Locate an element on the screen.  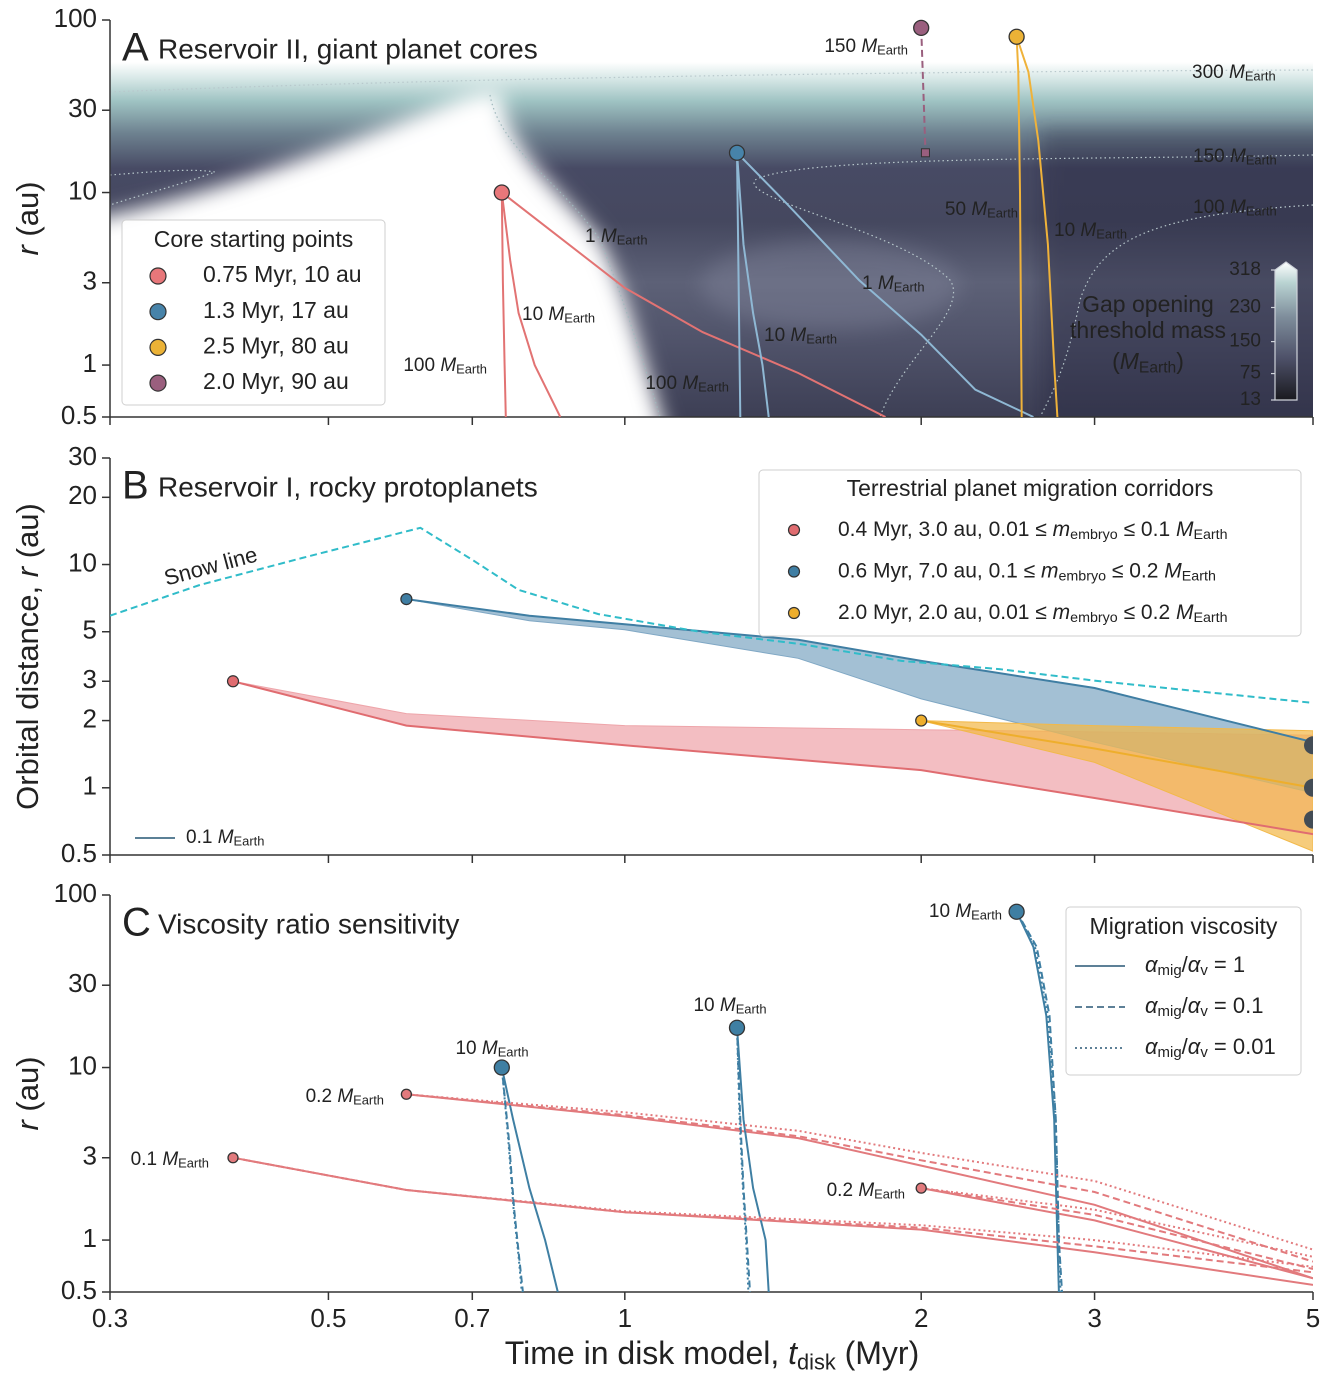
text-part: 100 is located at coordinates (421, 365).